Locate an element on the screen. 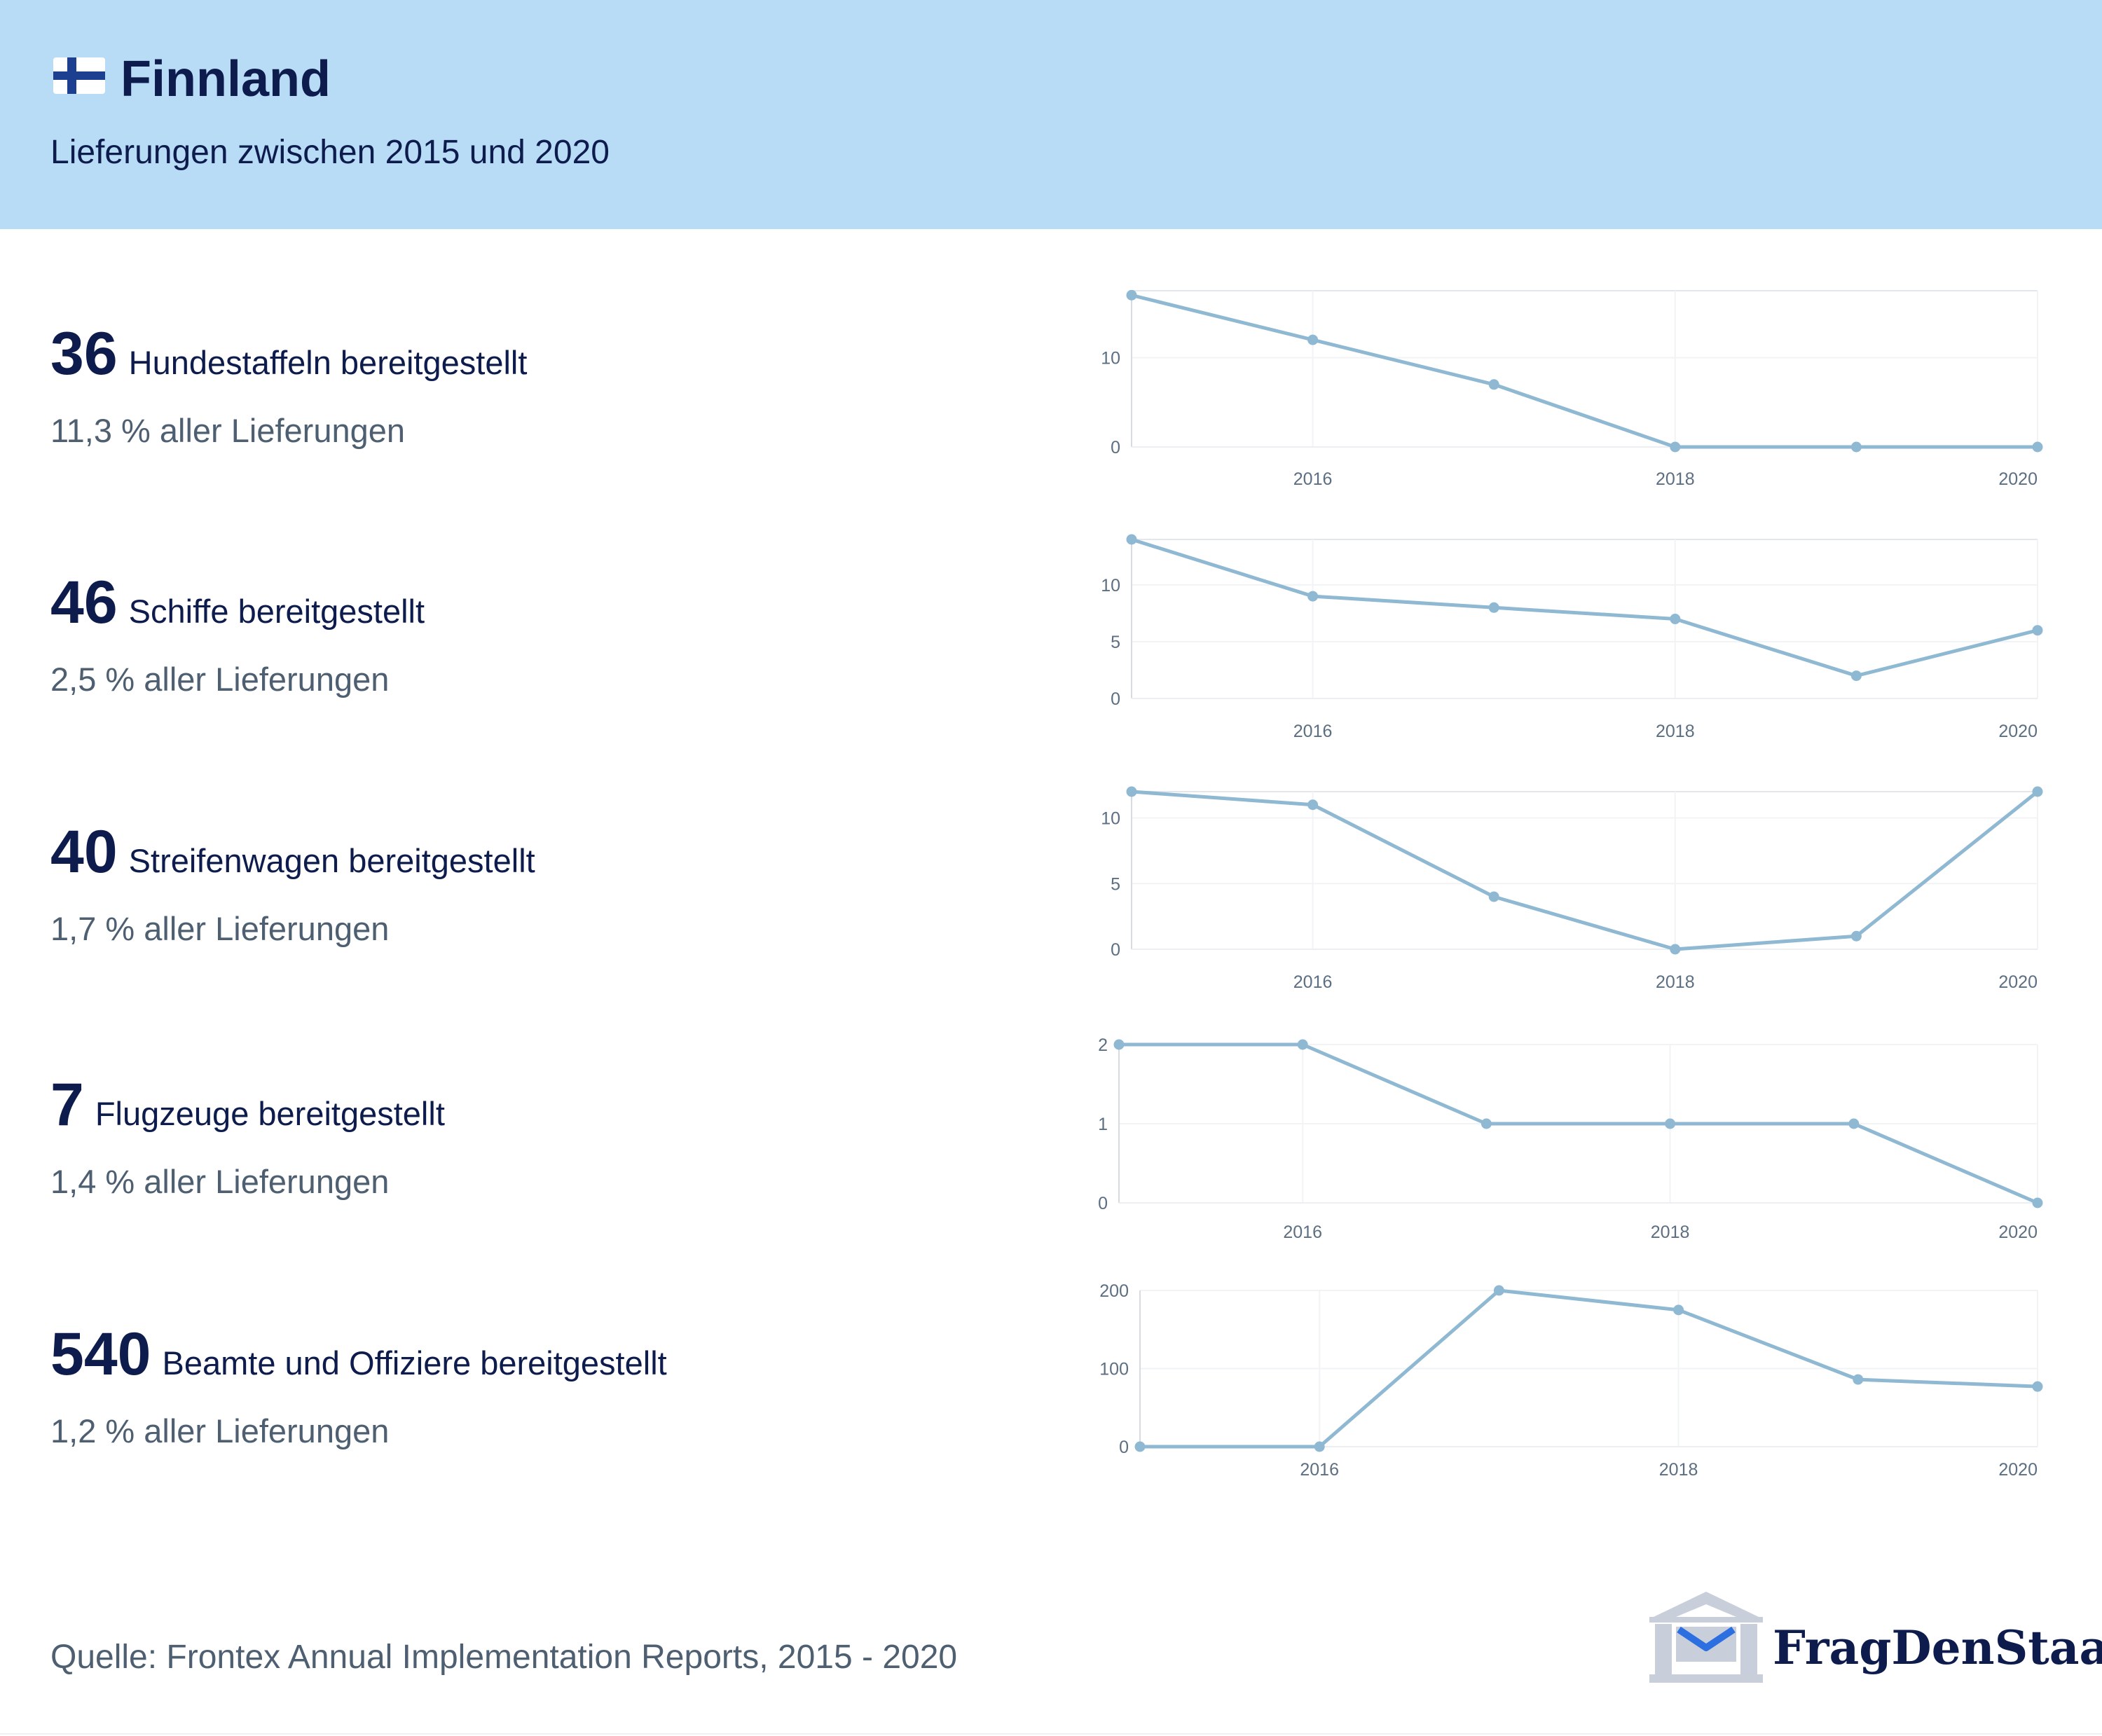 Image resolution: width=2102 pixels, height=1736 pixels. line-chart-patrol-cars: 0 5 10 2016 2018 2020 is located at coordinates (1572, 889).